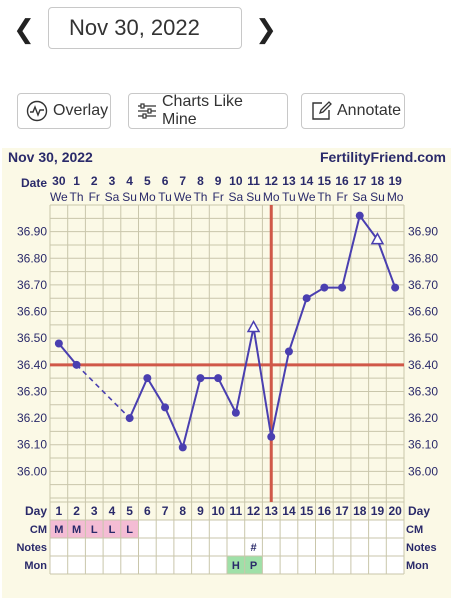 This screenshot has width=453, height=600. Describe the element at coordinates (112, 511) in the screenshot. I see `day-label: 4` at that location.